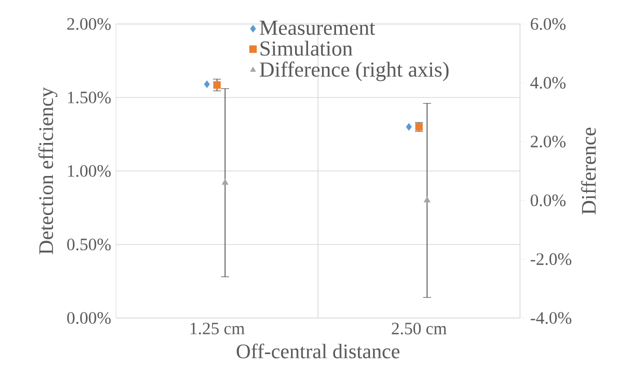 The height and width of the screenshot is (385, 624). I want to click on y-tick-label: 1.00%, so click(89, 171).